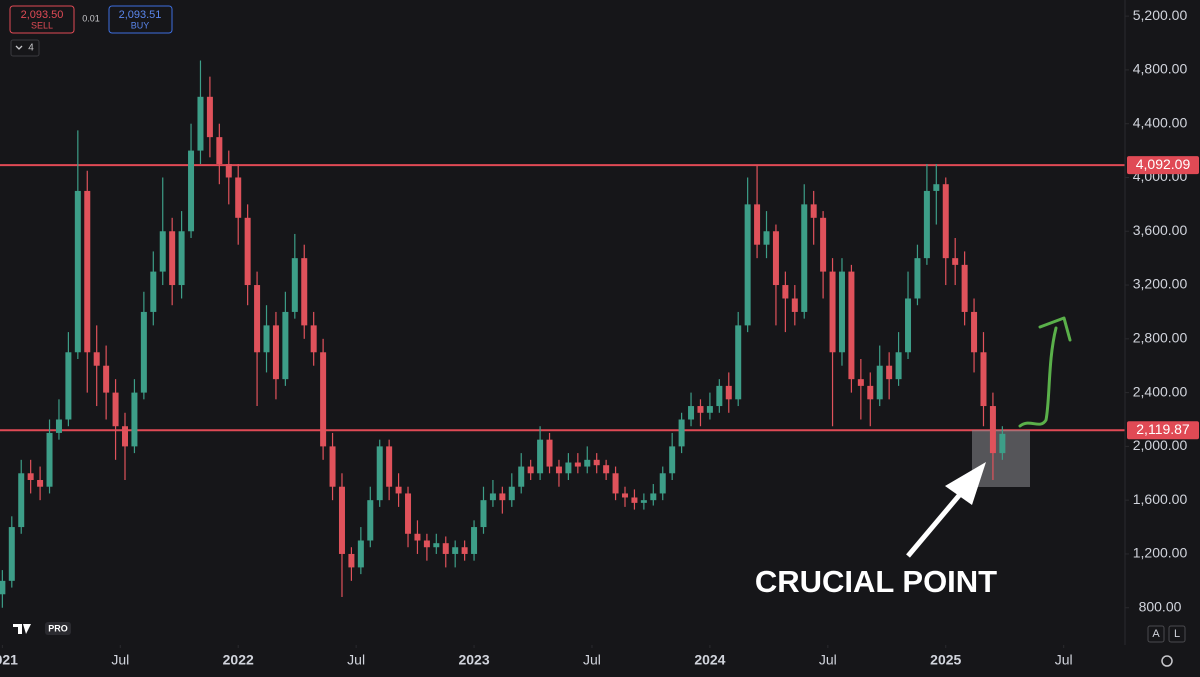 The image size is (1200, 677). What do you see at coordinates (1163, 164) in the screenshot?
I see `level-label: 4,092.09` at bounding box center [1163, 164].